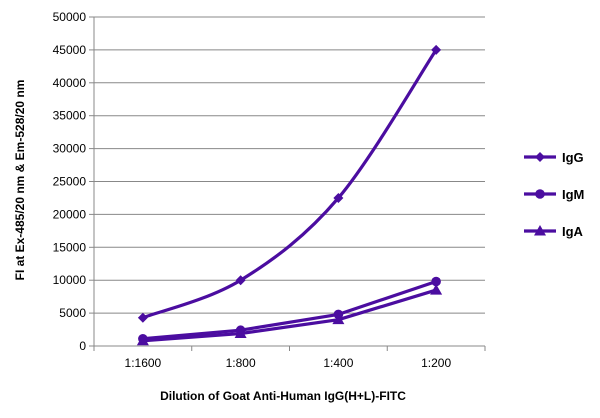 The width and height of the screenshot is (600, 418). What do you see at coordinates (82, 346) in the screenshot?
I see `y-tick-label: 0` at bounding box center [82, 346].